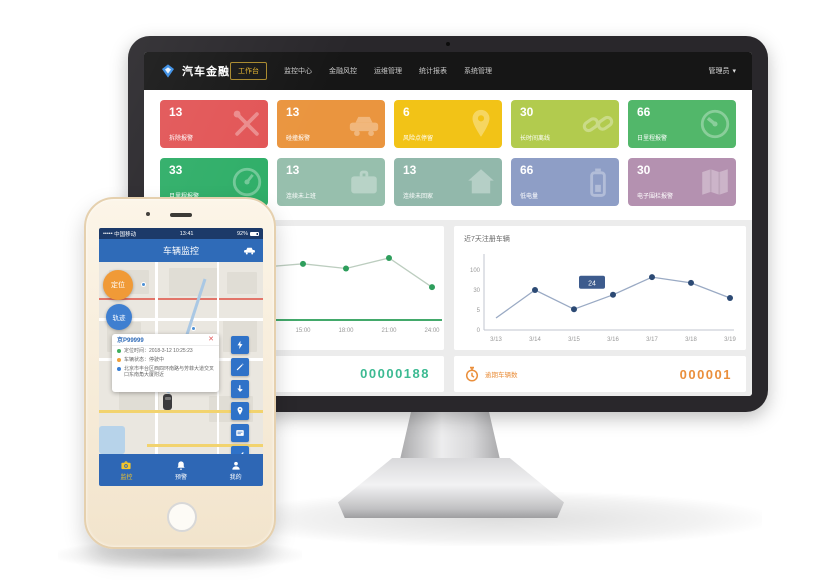 The image size is (817, 585). I want to click on tile-not-at-work: 13 连续未上班, so click(331, 182).